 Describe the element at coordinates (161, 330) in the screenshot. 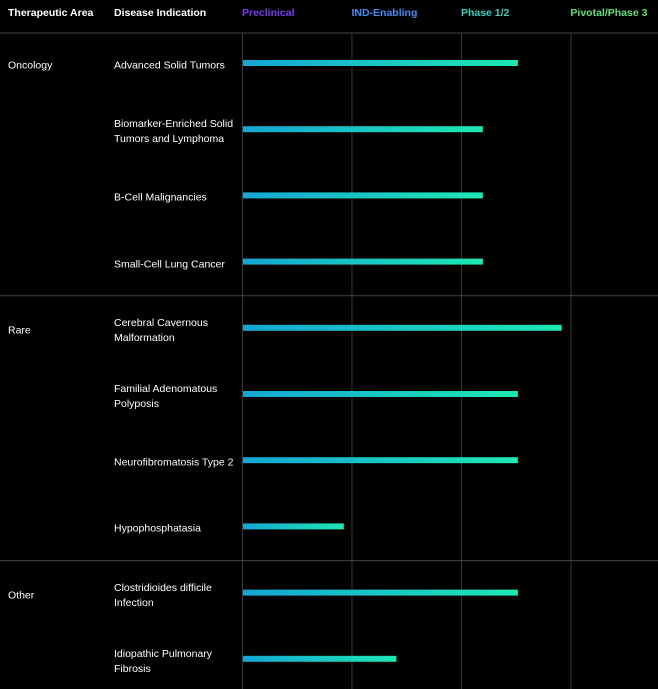

I see `indication-label: Cerebral Cavernous Malformation` at that location.